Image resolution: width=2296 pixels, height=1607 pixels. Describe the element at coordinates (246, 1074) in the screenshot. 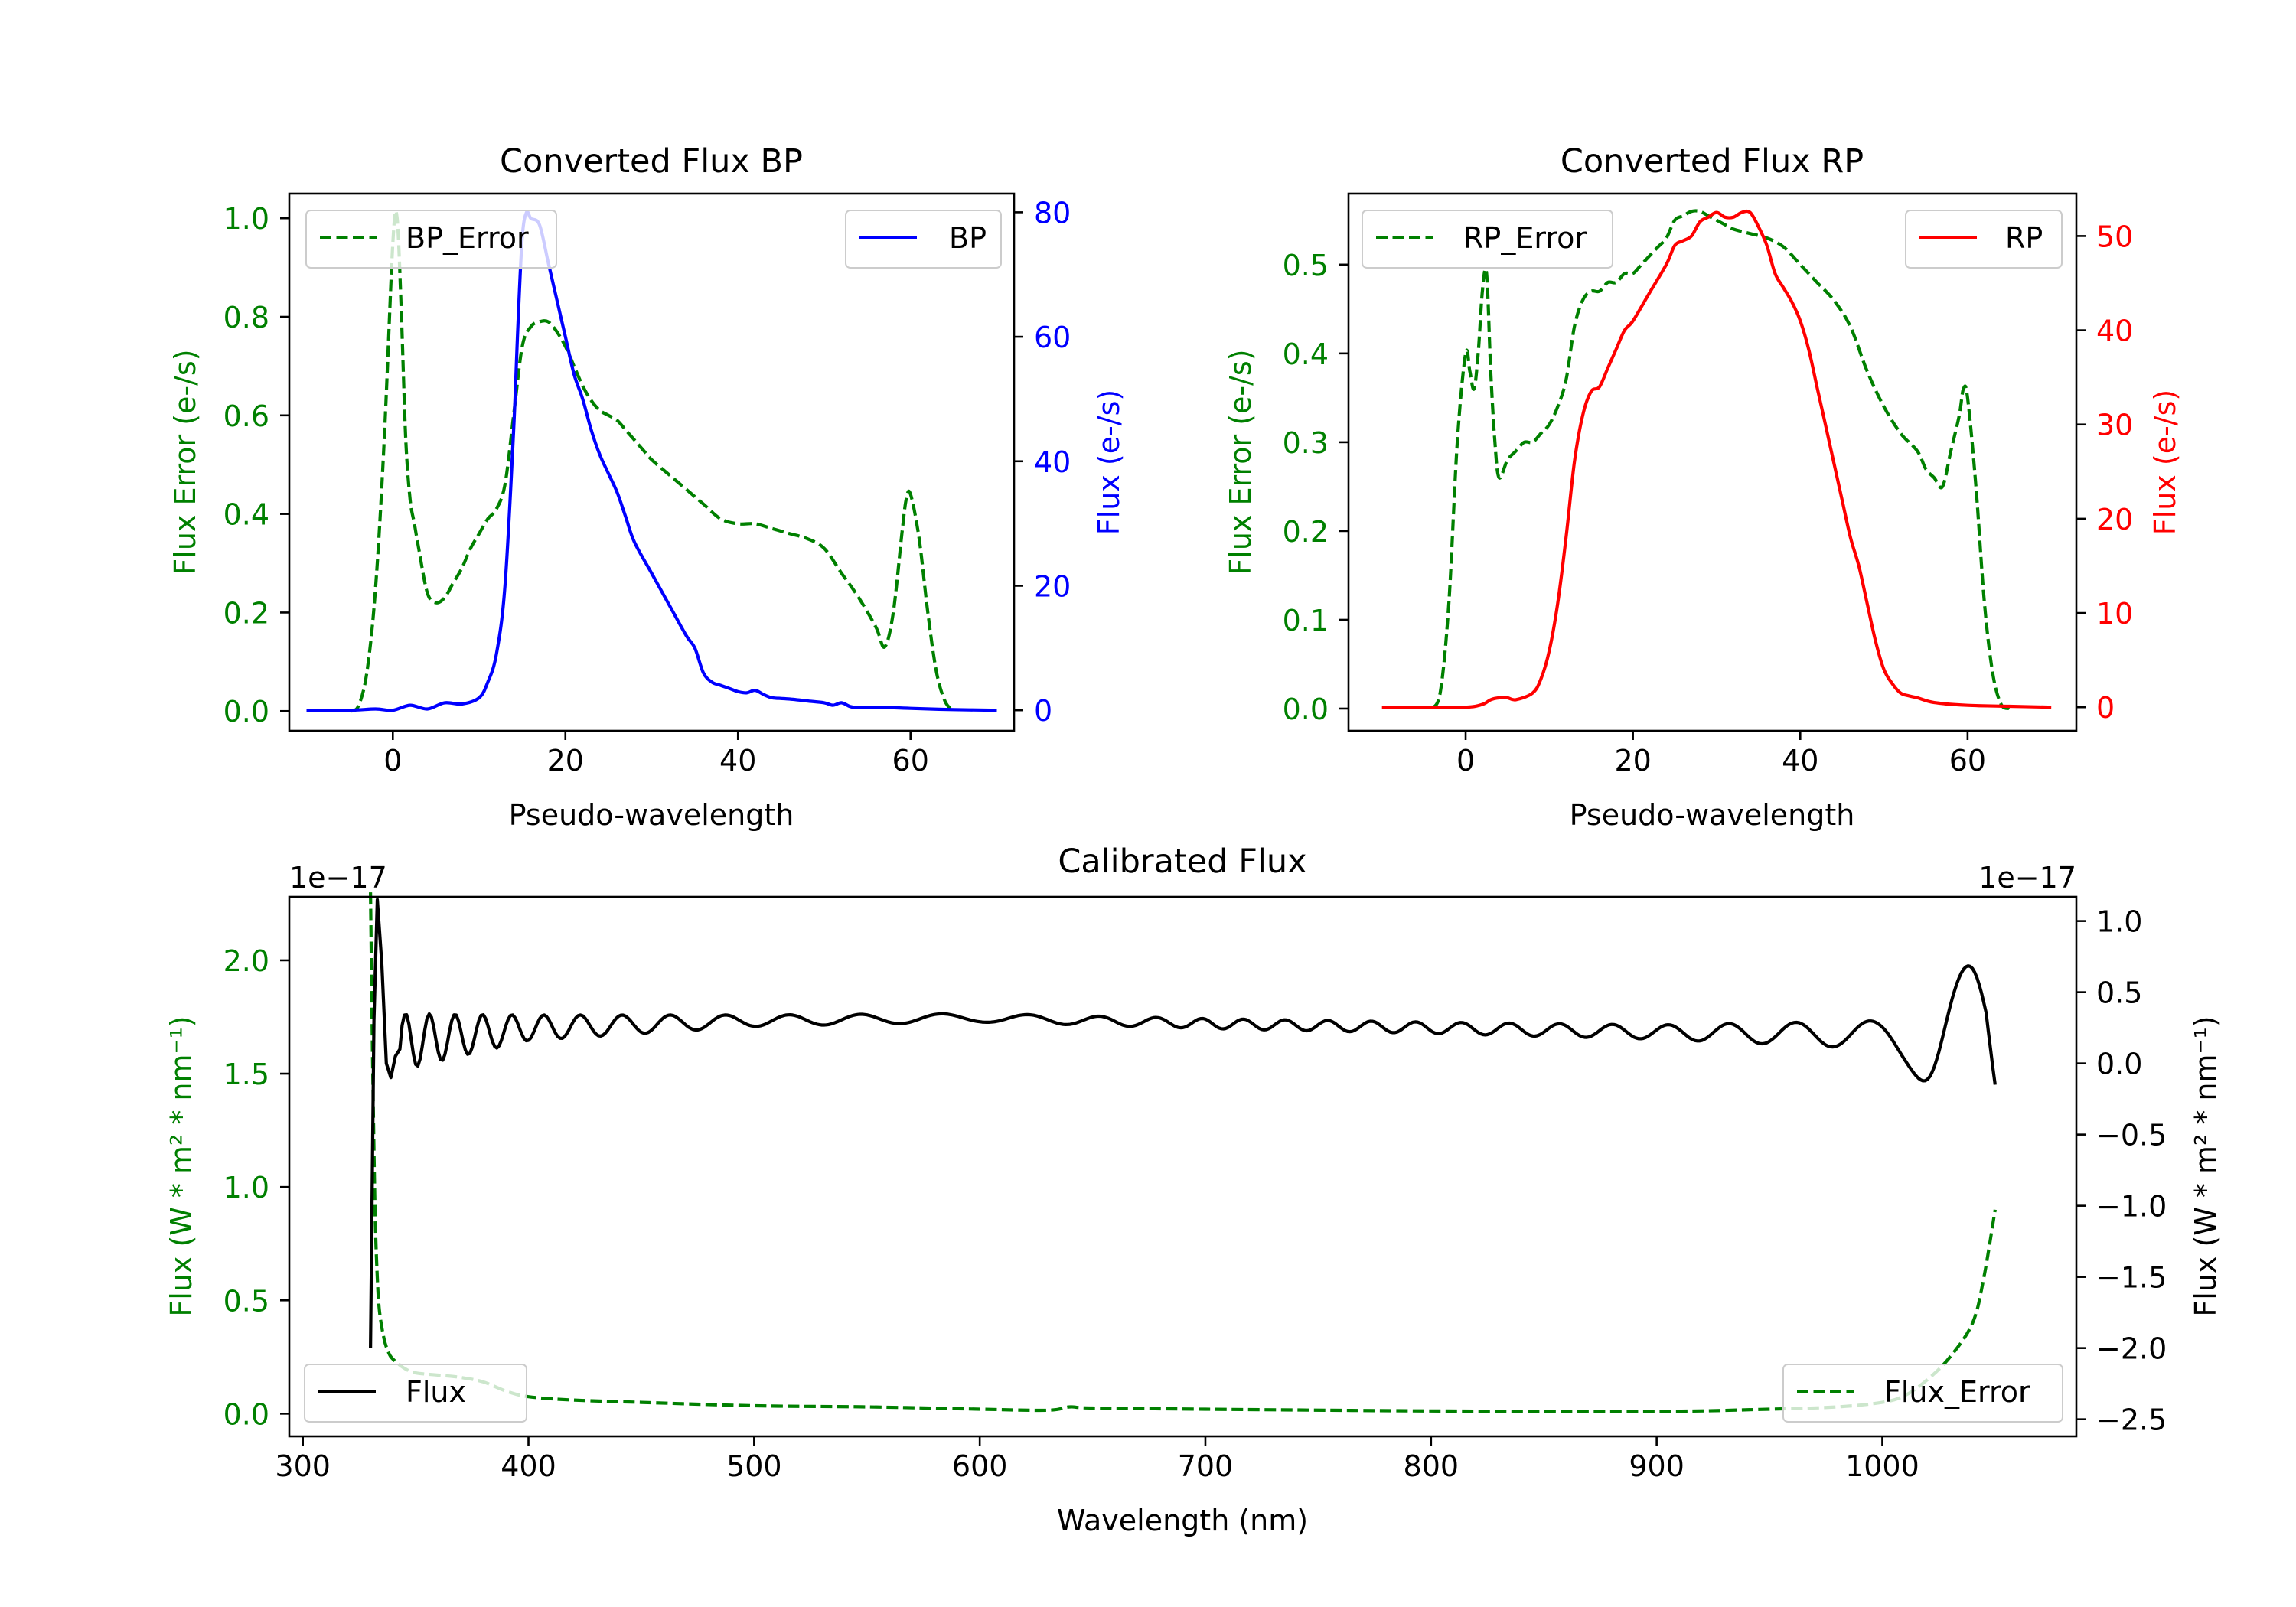

I see `y-tick-label-left: 1.5` at that location.